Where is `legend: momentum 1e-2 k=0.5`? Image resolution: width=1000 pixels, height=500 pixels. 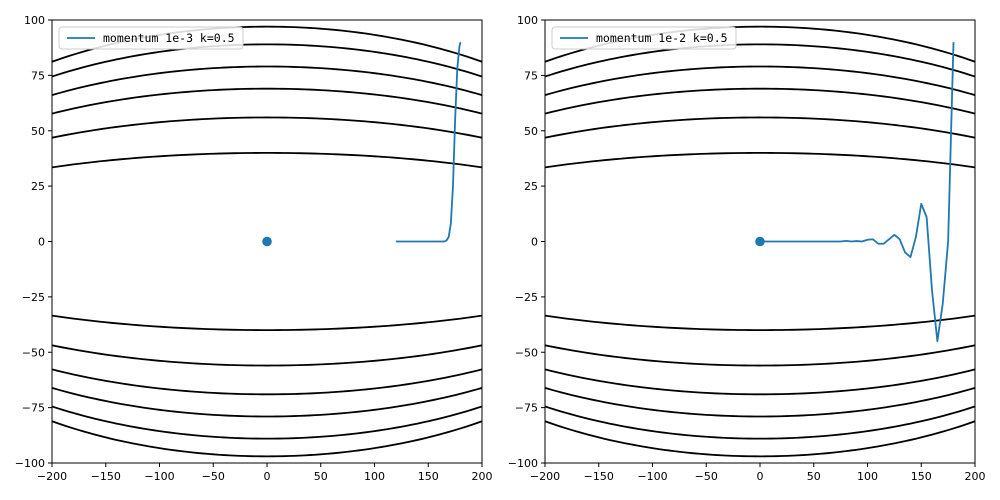 legend: momentum 1e-2 k=0.5 is located at coordinates (644, 38).